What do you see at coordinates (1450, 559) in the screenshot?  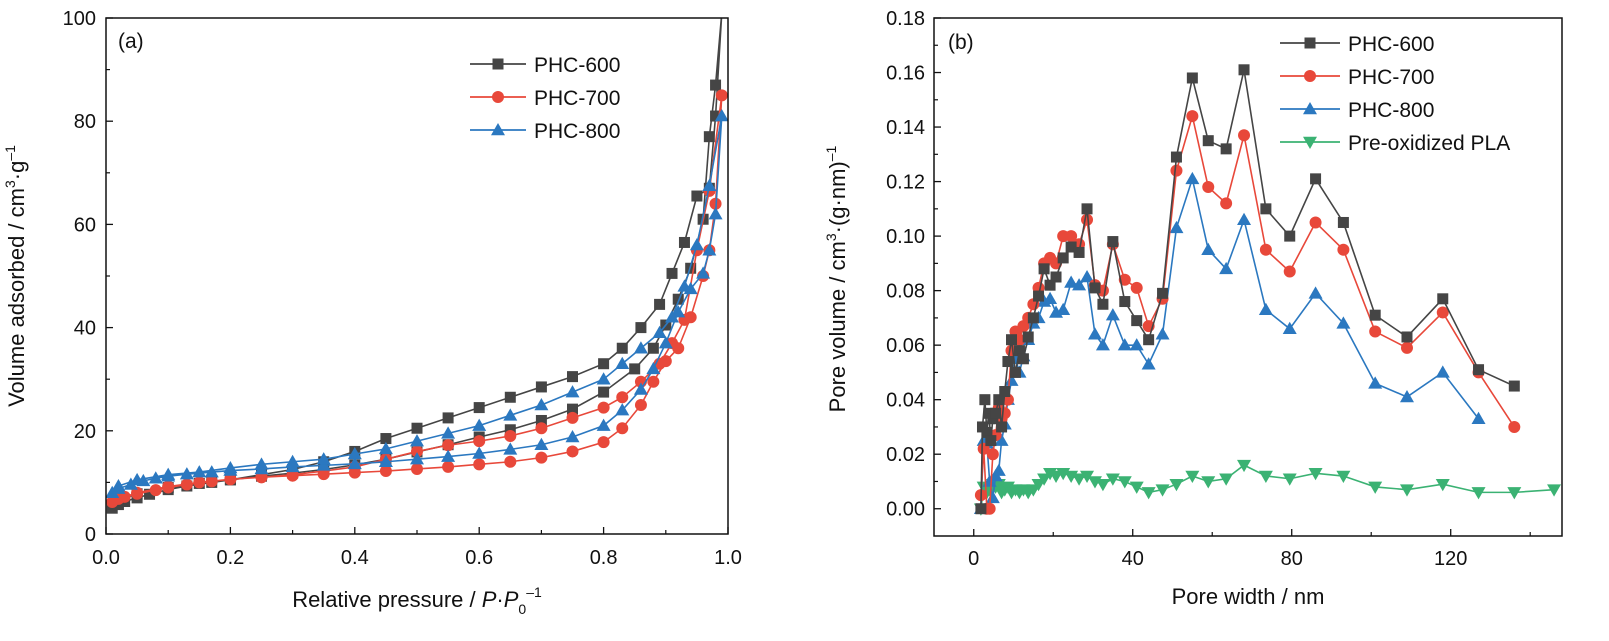 I see `x-tick-label: 120` at bounding box center [1450, 559].